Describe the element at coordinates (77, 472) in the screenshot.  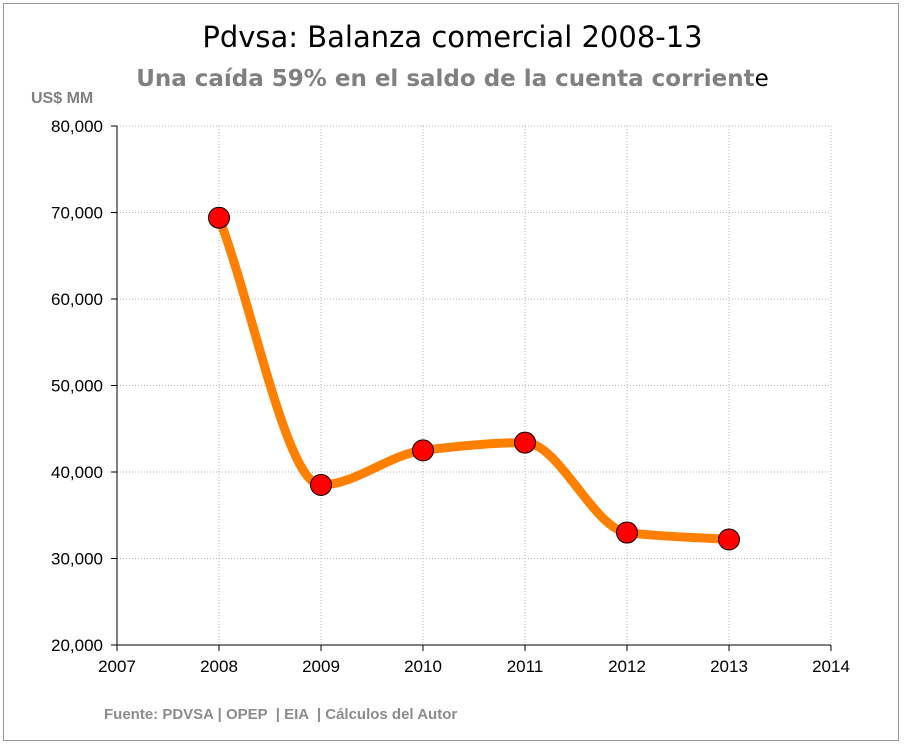
I see `y-tick-label: 40,000` at that location.